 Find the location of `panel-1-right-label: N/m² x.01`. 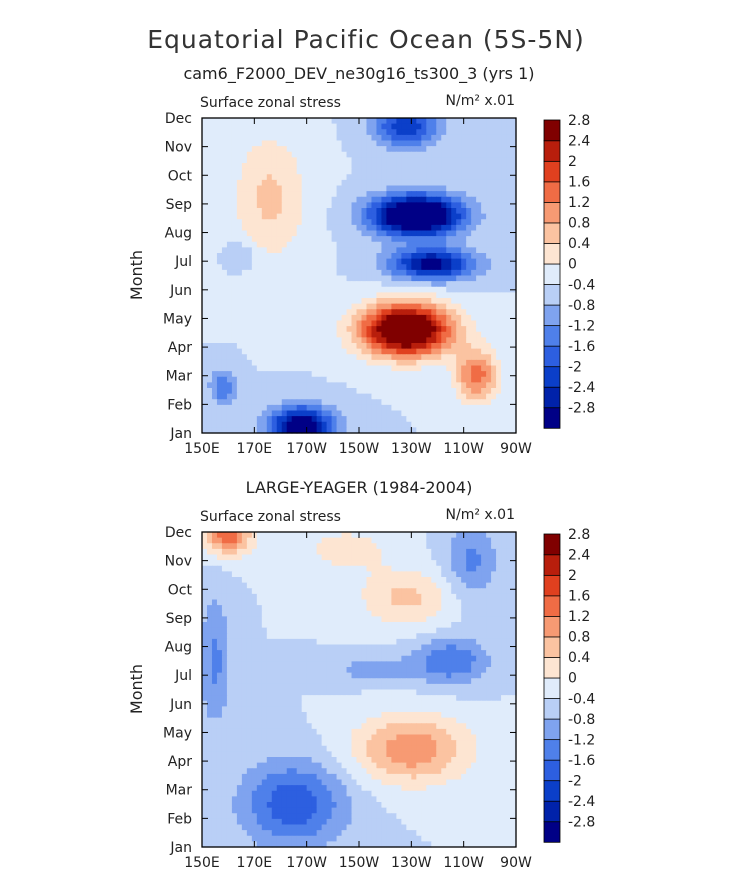

panel-1-right-label: N/m² x.01 is located at coordinates (480, 101).